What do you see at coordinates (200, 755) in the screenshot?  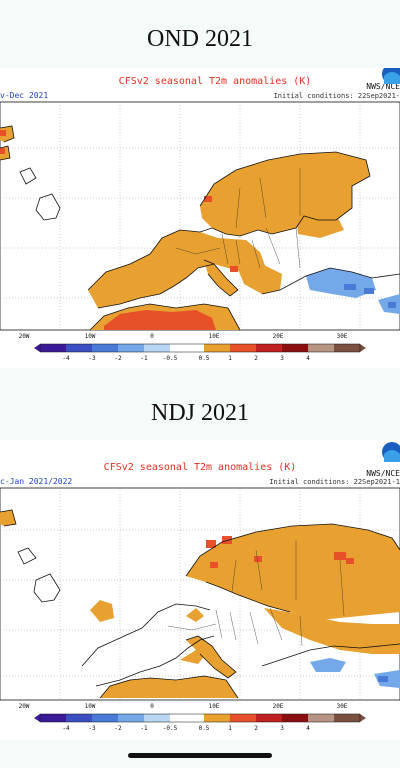 I see `home-indicator` at bounding box center [200, 755].